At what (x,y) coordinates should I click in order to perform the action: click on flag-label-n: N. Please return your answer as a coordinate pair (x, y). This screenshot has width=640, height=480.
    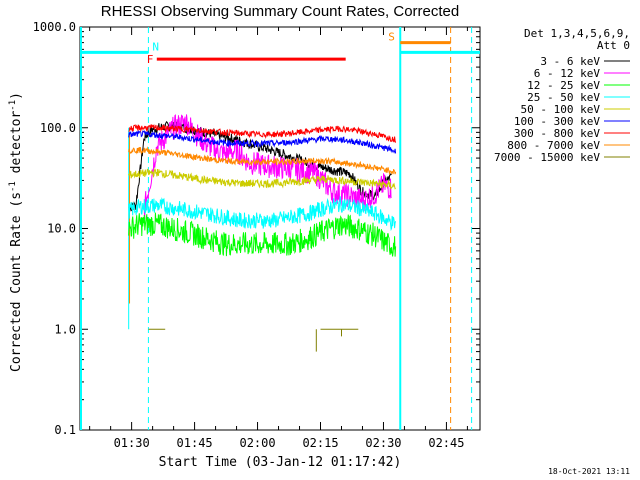
    Looking at the image, I should click on (155, 46).